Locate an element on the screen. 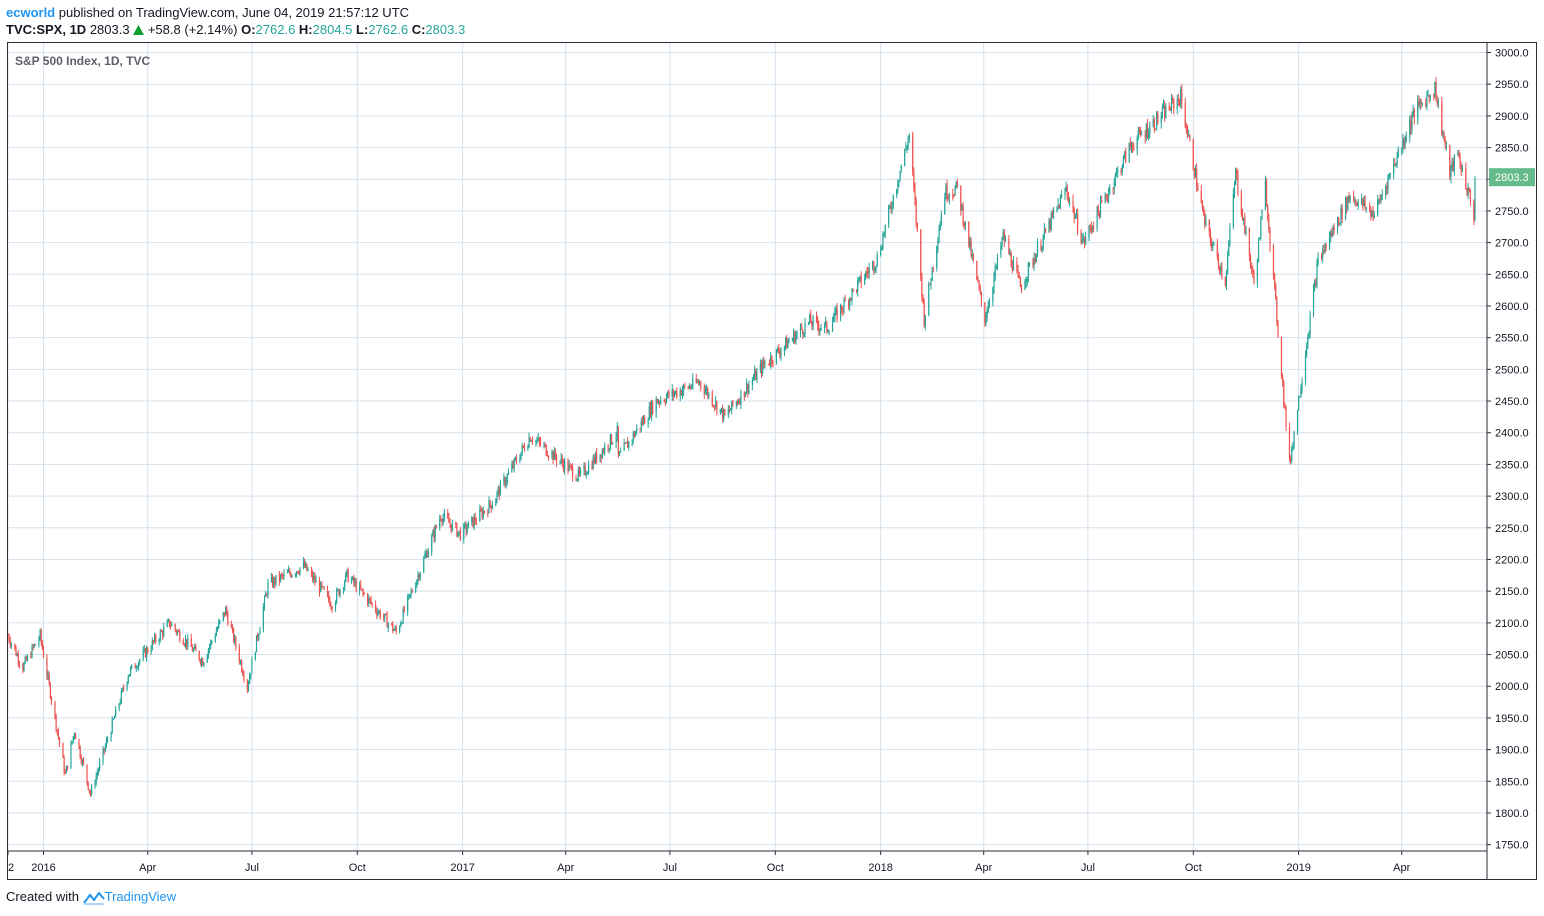  y-tick-label: 3000.0 is located at coordinates (1512, 54).